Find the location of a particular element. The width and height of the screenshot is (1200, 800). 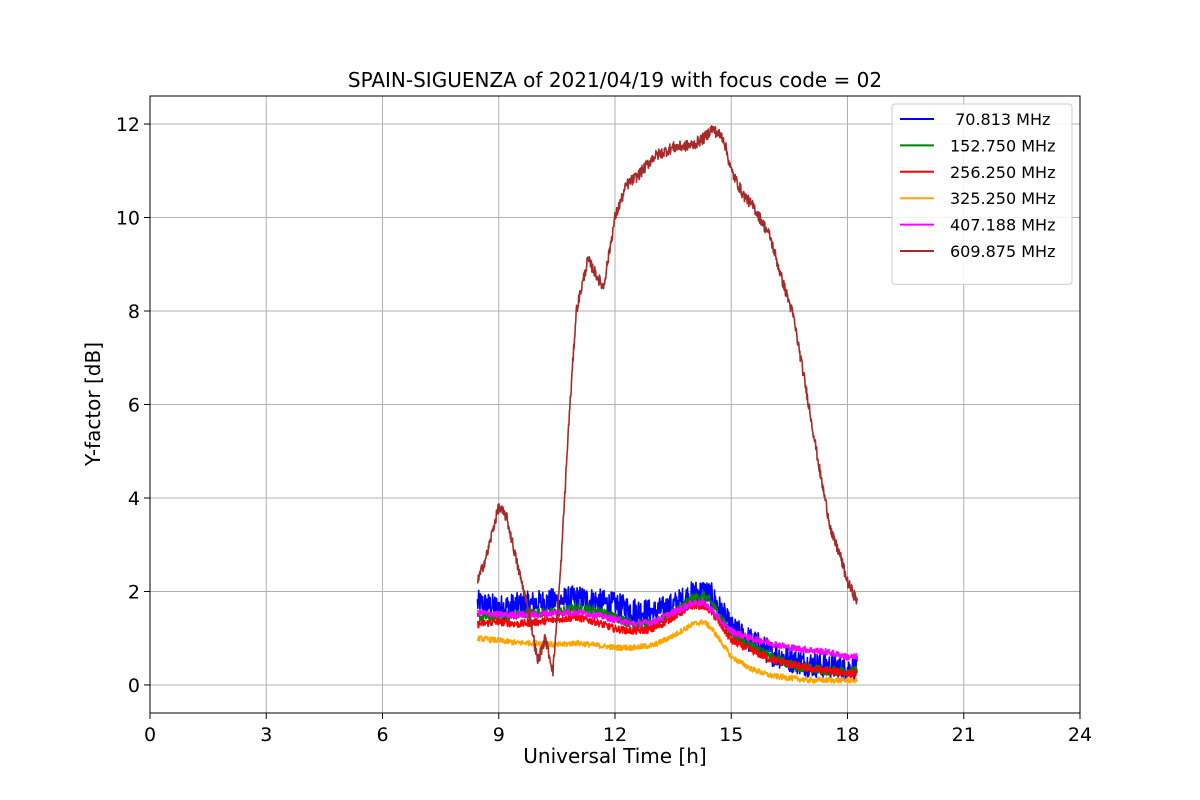

x-tick-label: 12 is located at coordinates (615, 735).